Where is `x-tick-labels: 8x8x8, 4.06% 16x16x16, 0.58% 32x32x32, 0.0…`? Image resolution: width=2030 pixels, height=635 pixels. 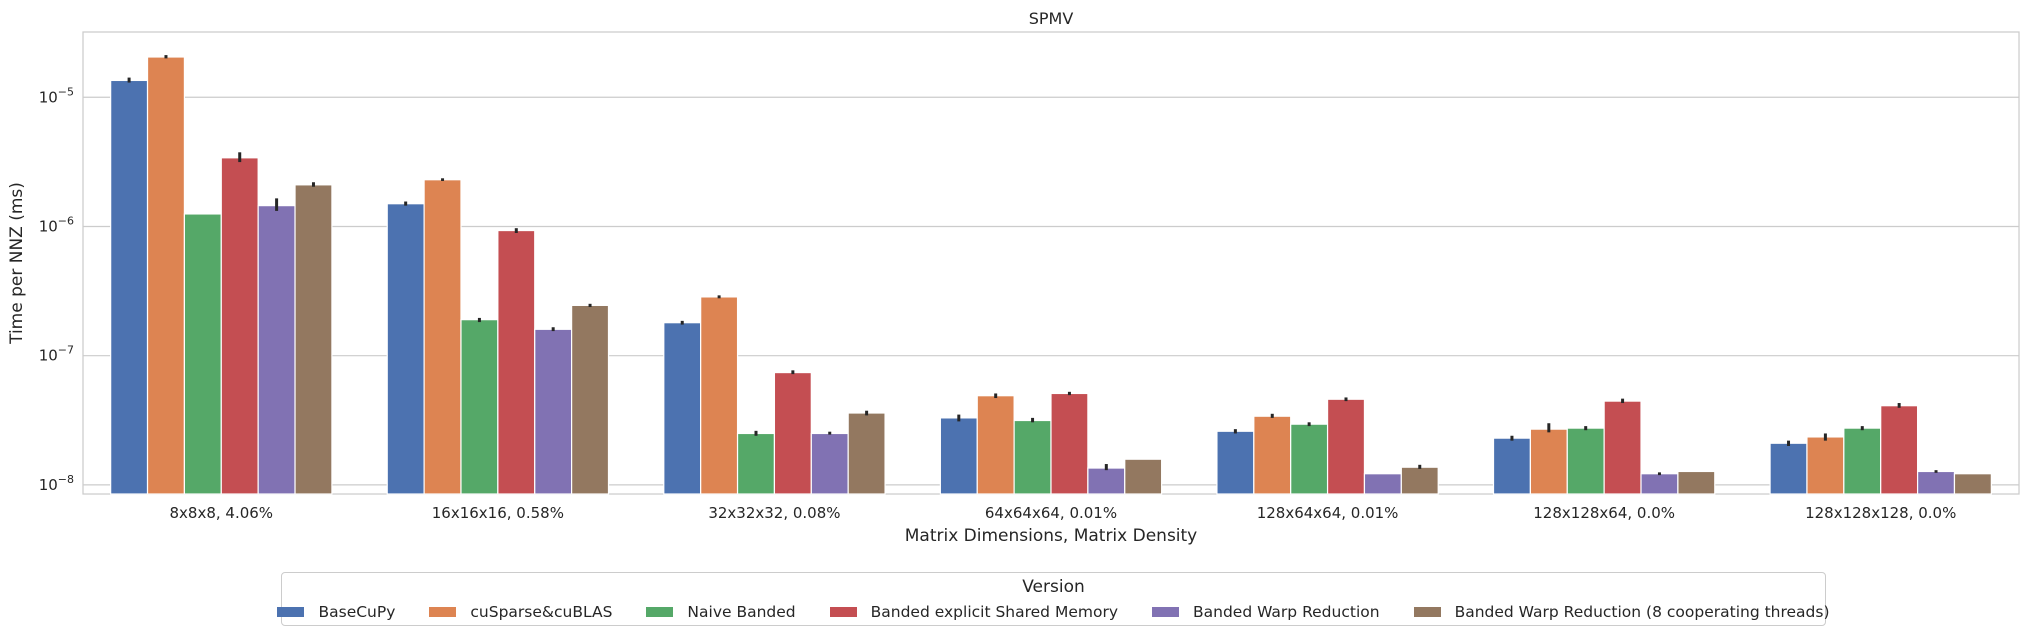 x-tick-labels: 8x8x8, 4.06% 16x16x16, 0.58% 32x32x32, 0.0… is located at coordinates (1062, 513).